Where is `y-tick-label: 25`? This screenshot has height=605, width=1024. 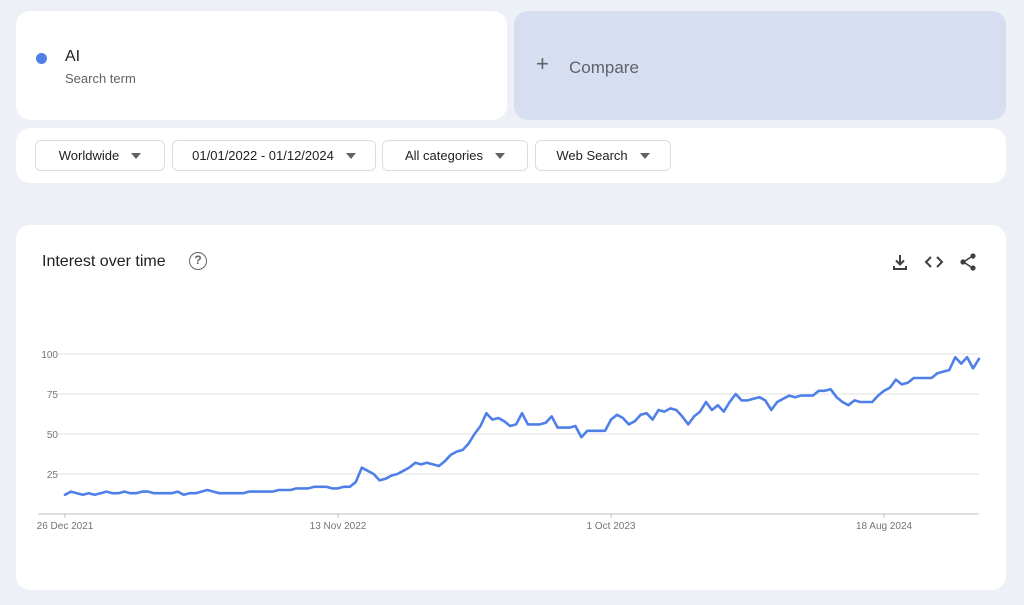 y-tick-label: 25 is located at coordinates (53, 475).